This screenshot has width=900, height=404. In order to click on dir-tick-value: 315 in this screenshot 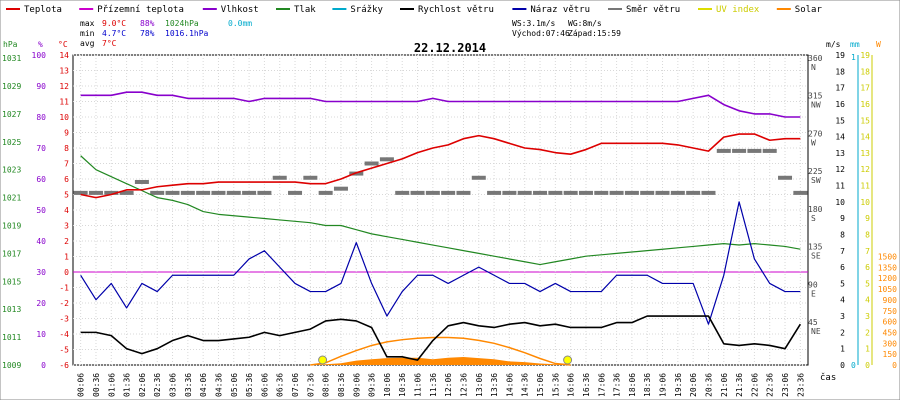, I will do `click(815, 96)`.